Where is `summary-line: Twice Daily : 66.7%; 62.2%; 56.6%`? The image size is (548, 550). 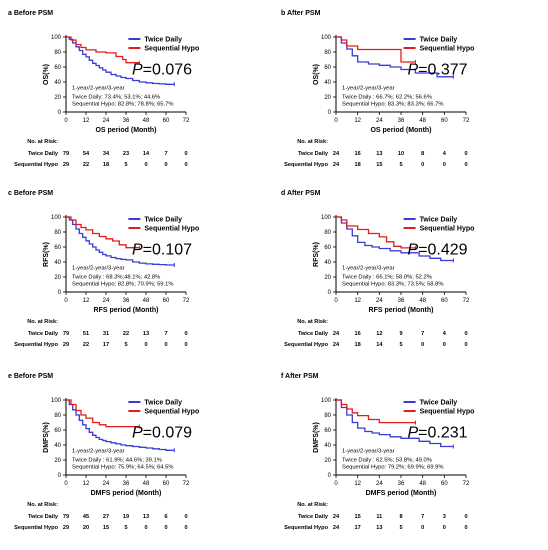 summary-line: Twice Daily : 66.7%; 62.2%; 56.6% is located at coordinates (387, 98).